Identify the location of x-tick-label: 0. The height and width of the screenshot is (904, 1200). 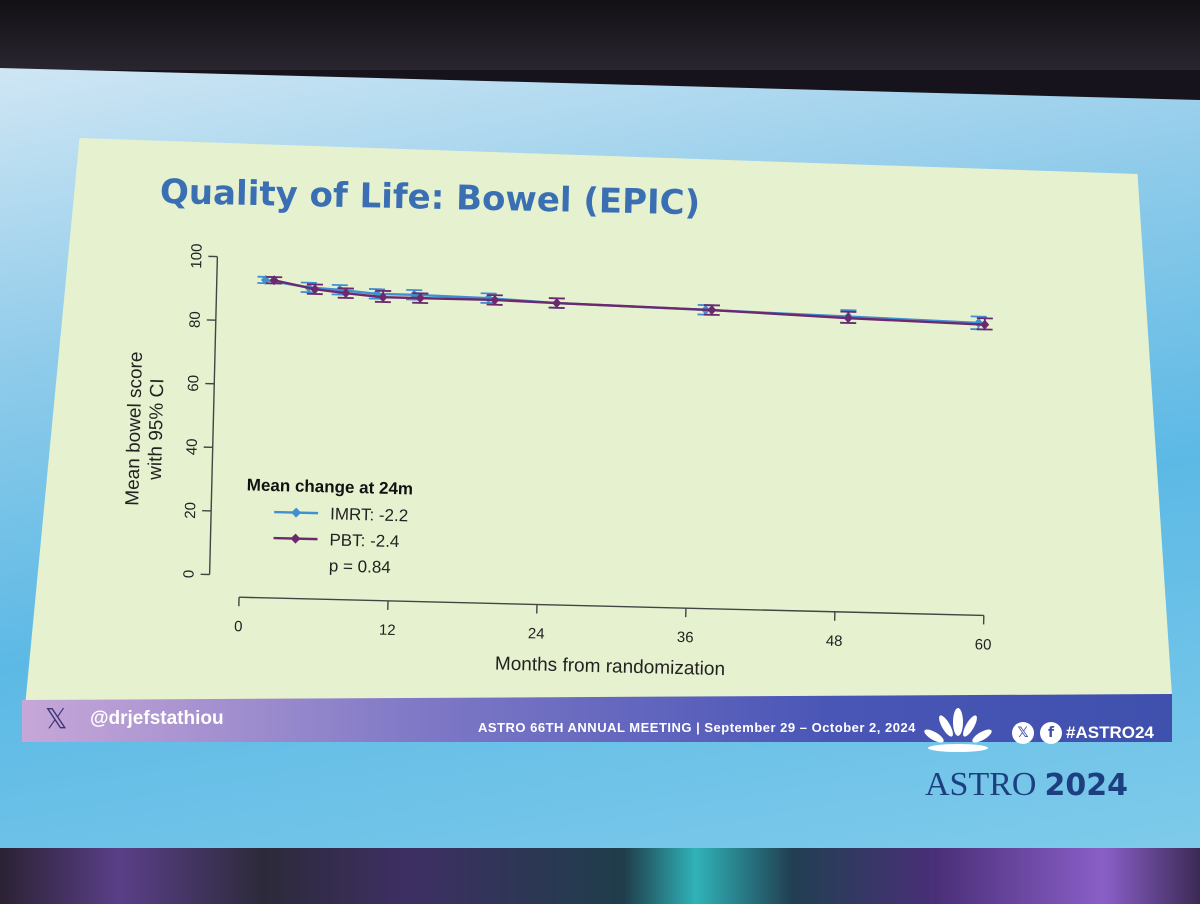
(238, 626).